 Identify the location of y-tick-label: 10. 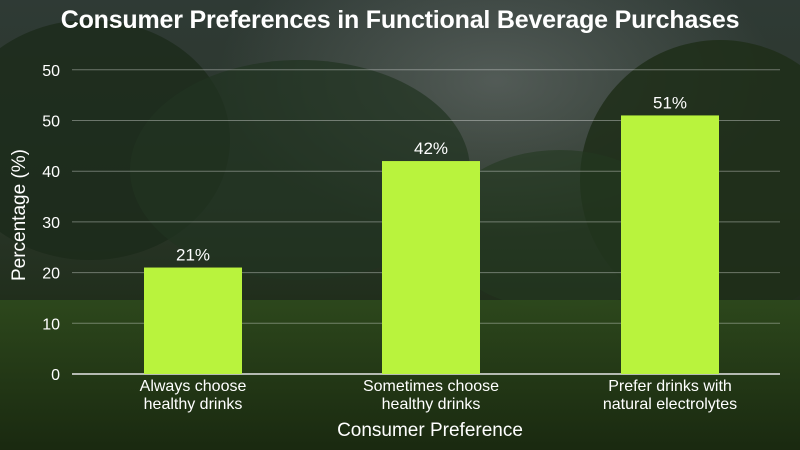
(51, 324).